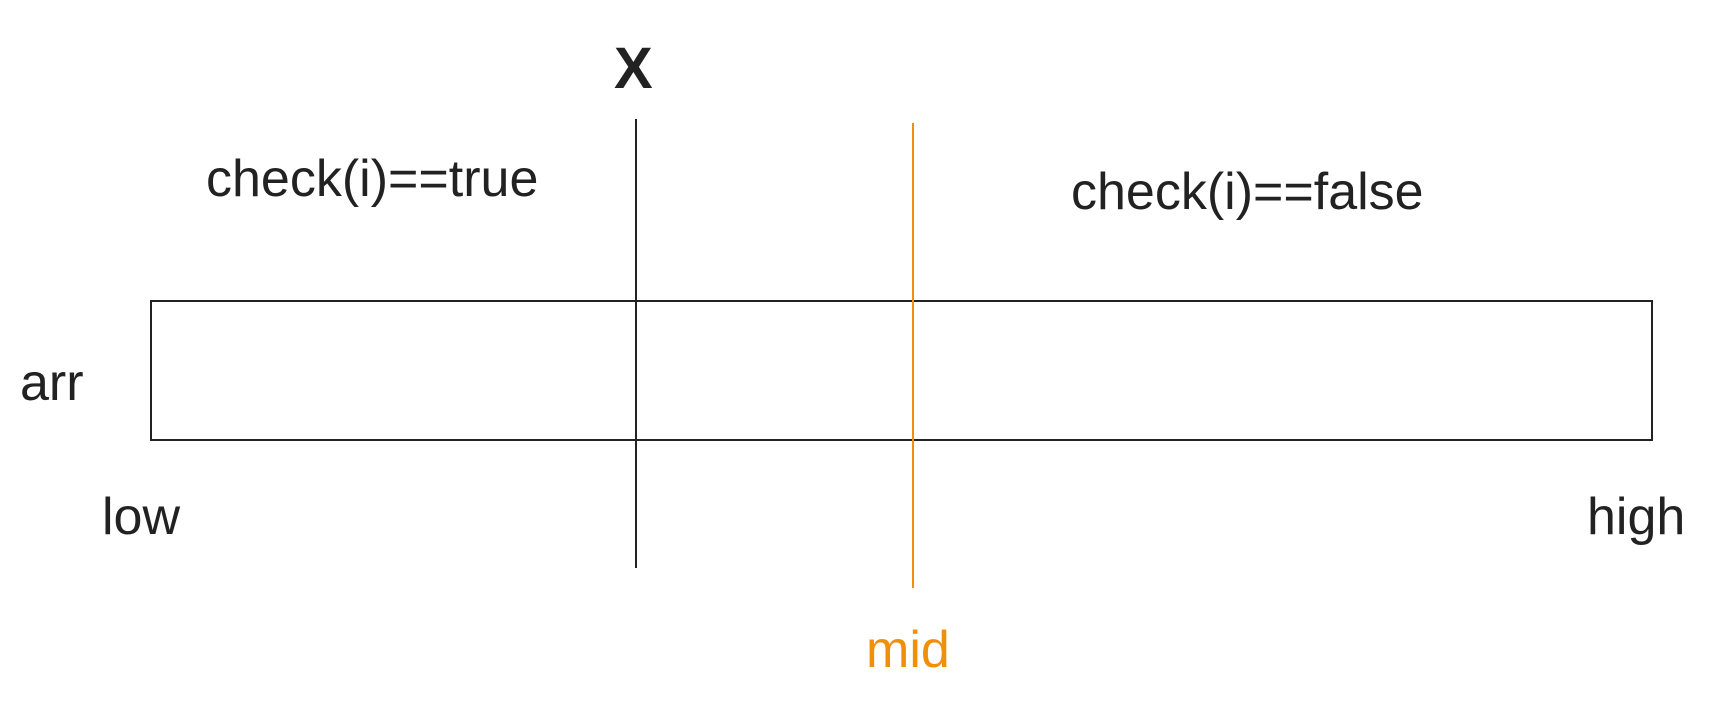 Image resolution: width=1715 pixels, height=704 pixels. I want to click on high-label: high, so click(1636, 517).